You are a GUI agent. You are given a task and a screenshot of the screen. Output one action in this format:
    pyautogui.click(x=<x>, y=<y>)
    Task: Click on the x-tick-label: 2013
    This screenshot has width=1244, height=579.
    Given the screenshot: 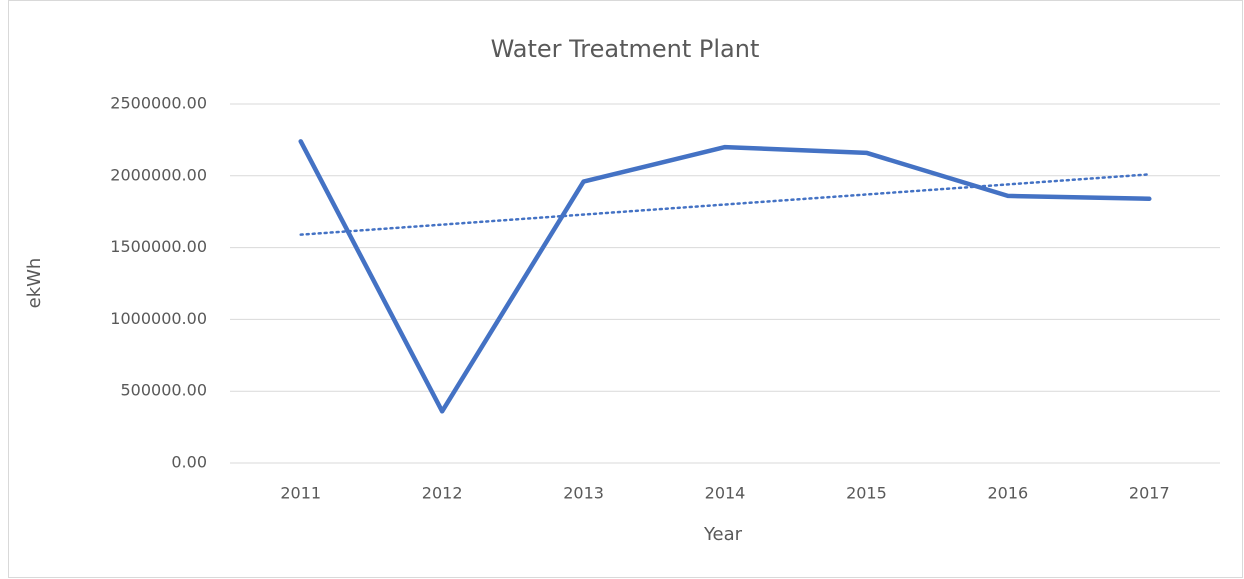 What is the action you would take?
    pyautogui.click(x=583, y=493)
    